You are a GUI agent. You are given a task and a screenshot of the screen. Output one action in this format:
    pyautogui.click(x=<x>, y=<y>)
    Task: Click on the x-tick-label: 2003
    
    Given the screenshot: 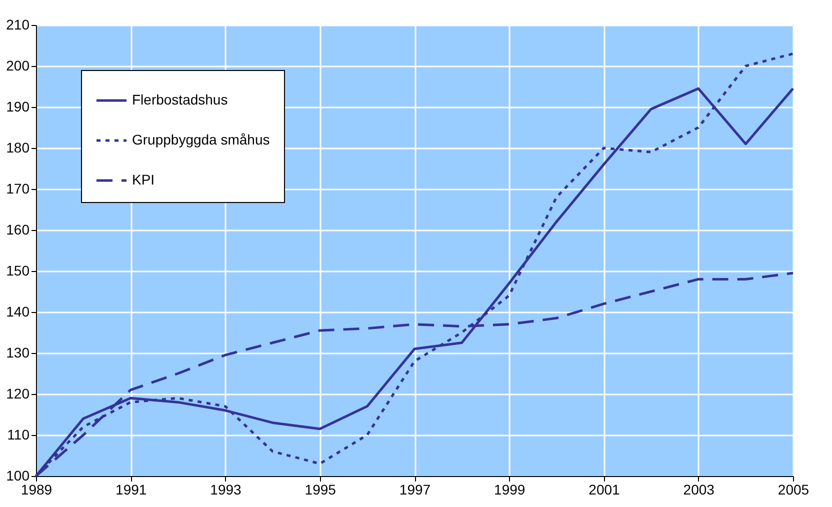 What is the action you would take?
    pyautogui.click(x=699, y=490)
    